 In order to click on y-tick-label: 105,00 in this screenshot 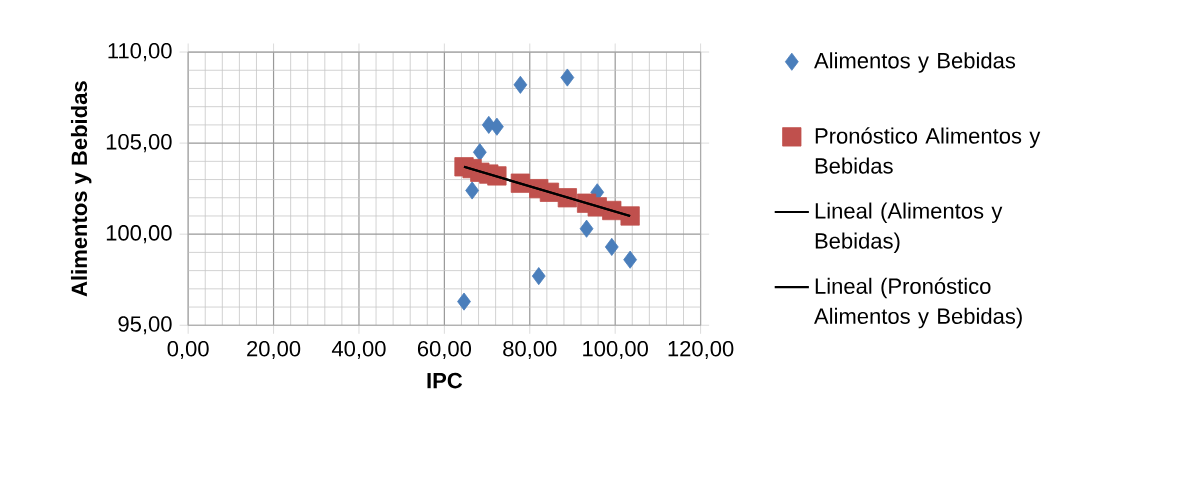, I will do `click(139, 143)`.